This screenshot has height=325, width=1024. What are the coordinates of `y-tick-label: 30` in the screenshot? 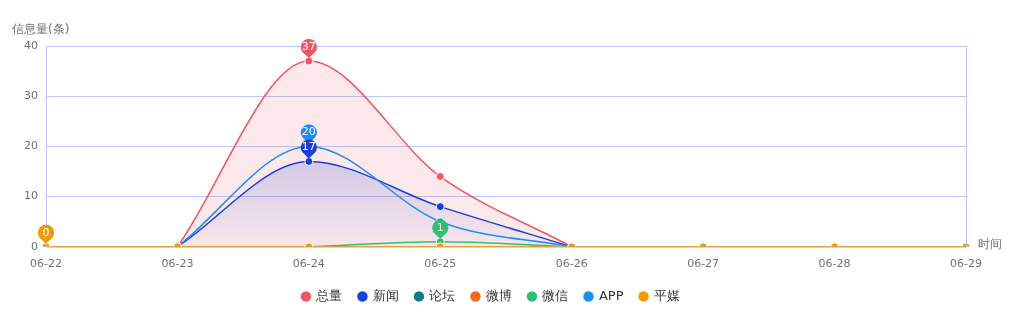 It's located at (31, 96).